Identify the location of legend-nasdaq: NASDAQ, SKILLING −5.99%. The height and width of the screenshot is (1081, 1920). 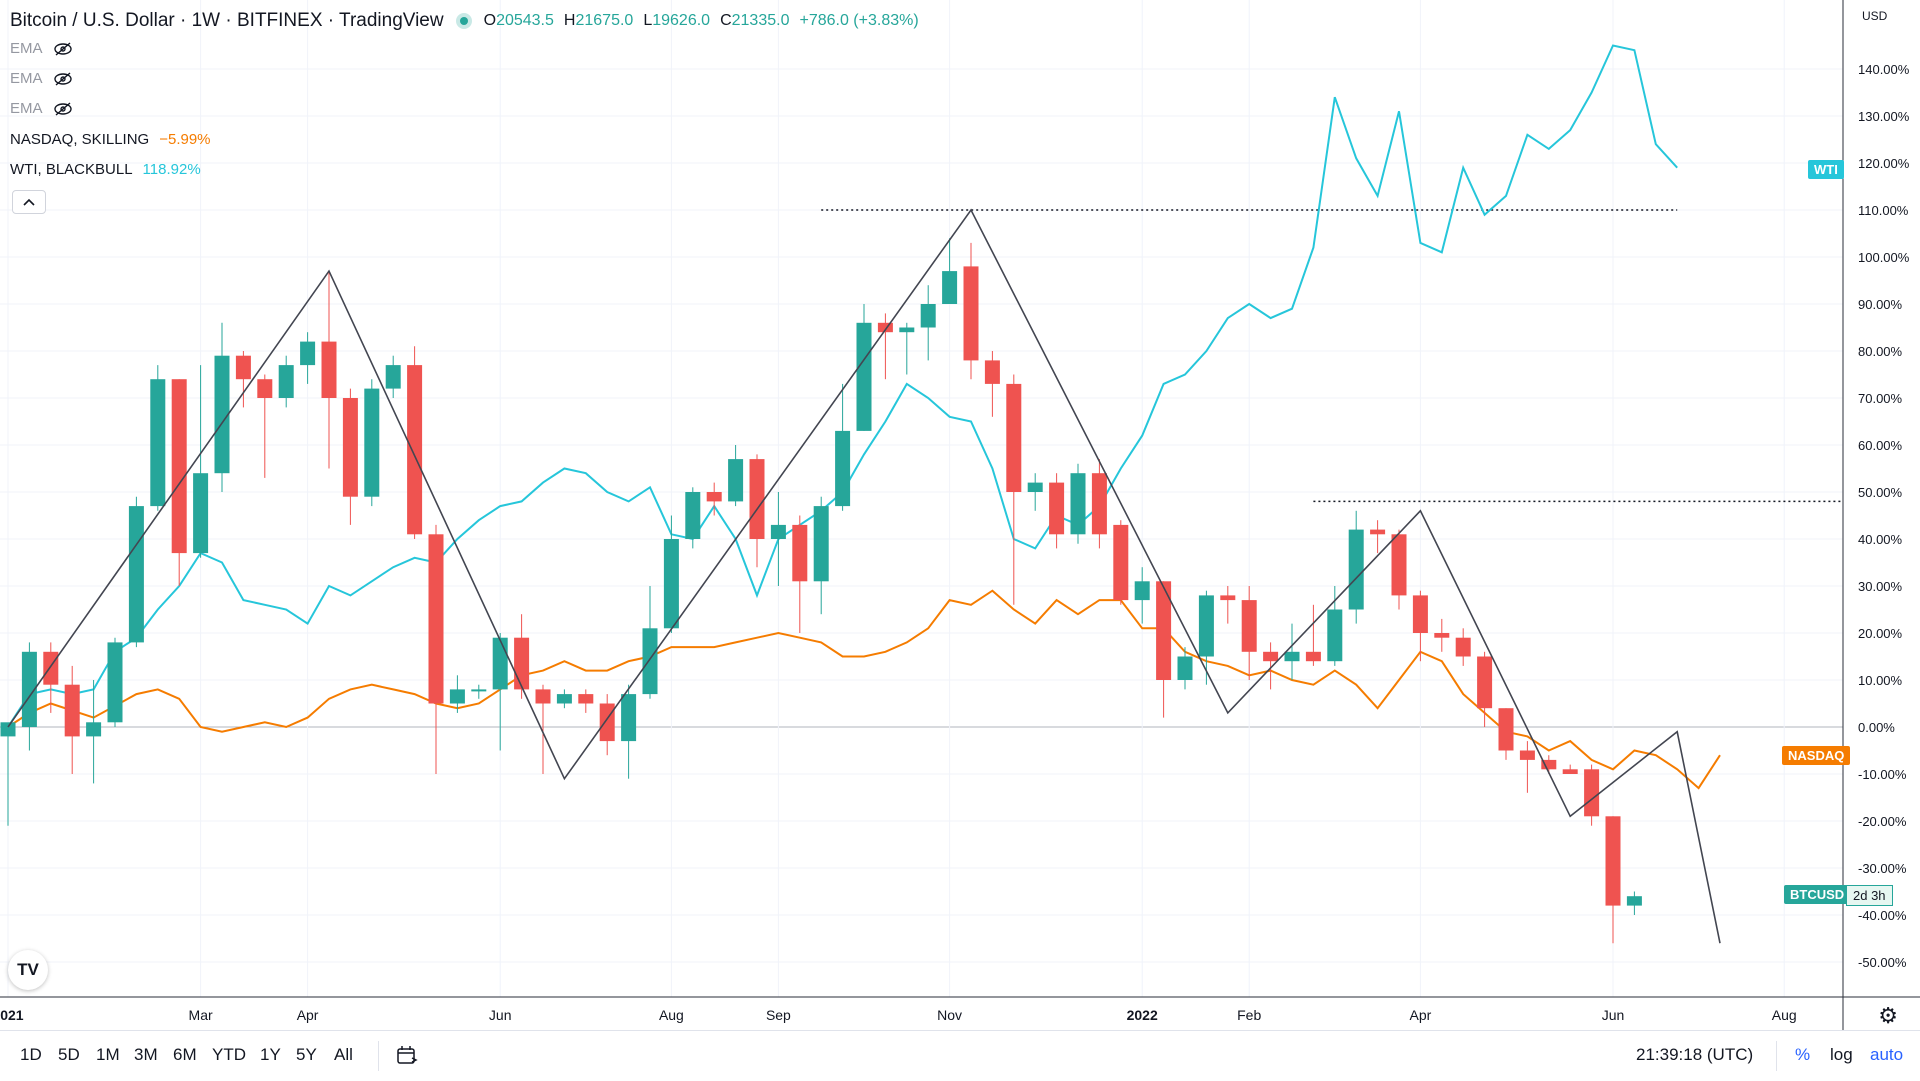
(110, 139).